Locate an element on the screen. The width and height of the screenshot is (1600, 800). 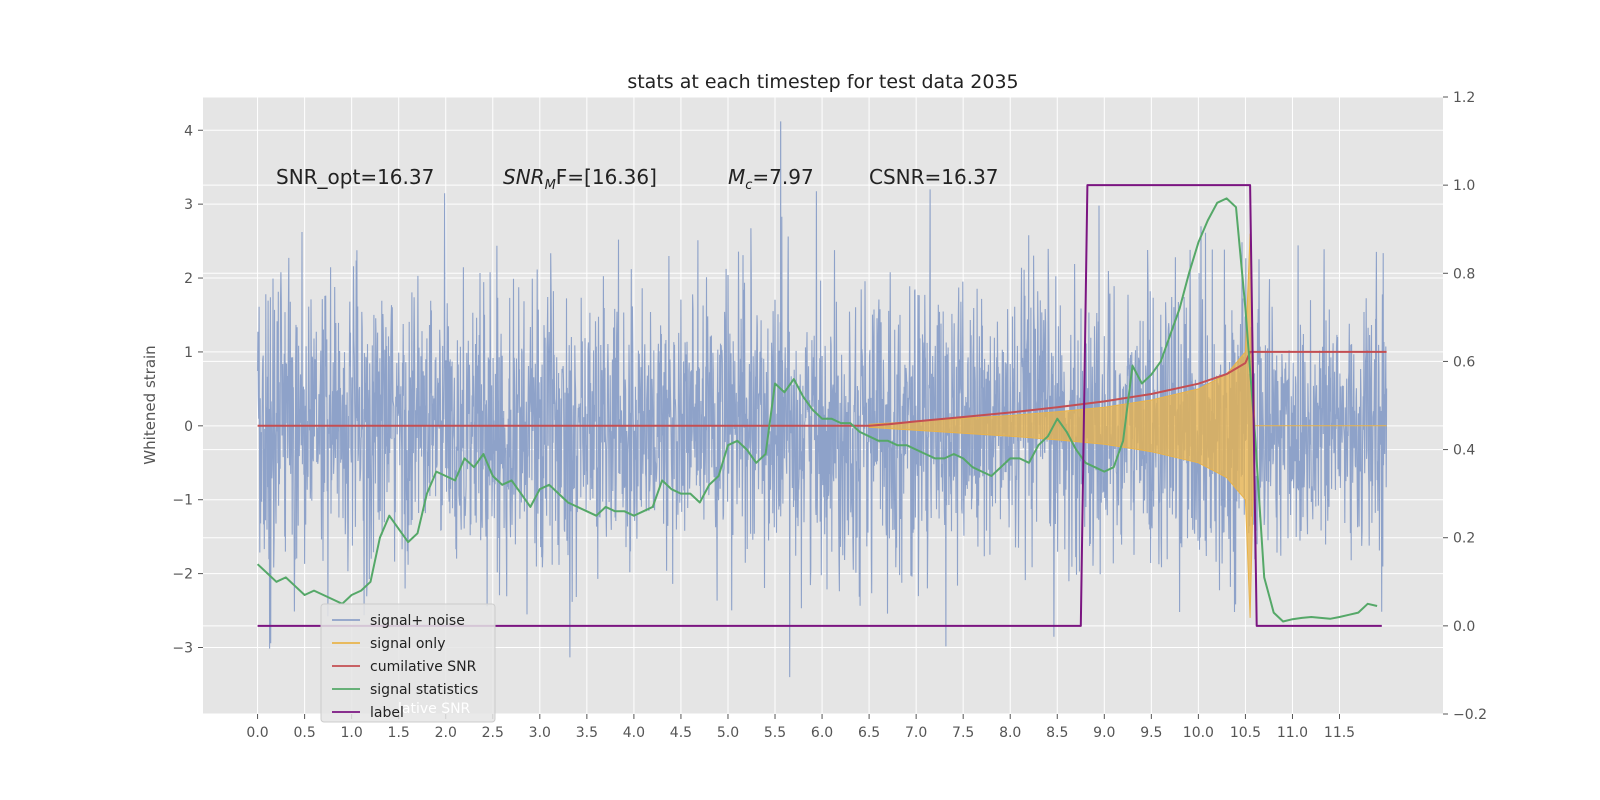
y-tick-label-left: −1 is located at coordinates (182, 501).